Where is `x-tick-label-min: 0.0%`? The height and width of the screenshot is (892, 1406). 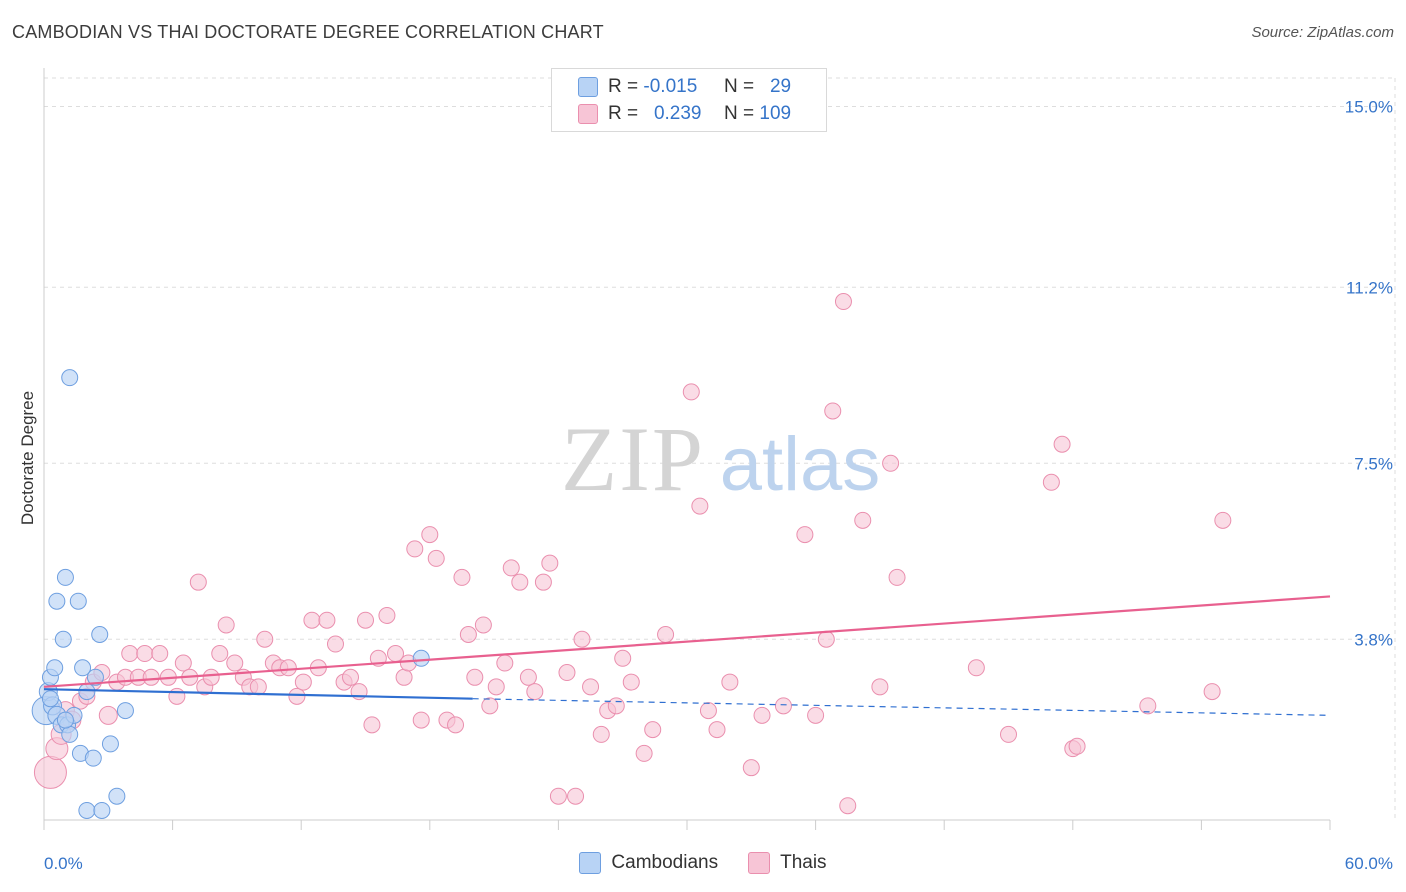 x-tick-label-min: 0.0% is located at coordinates (63, 863).